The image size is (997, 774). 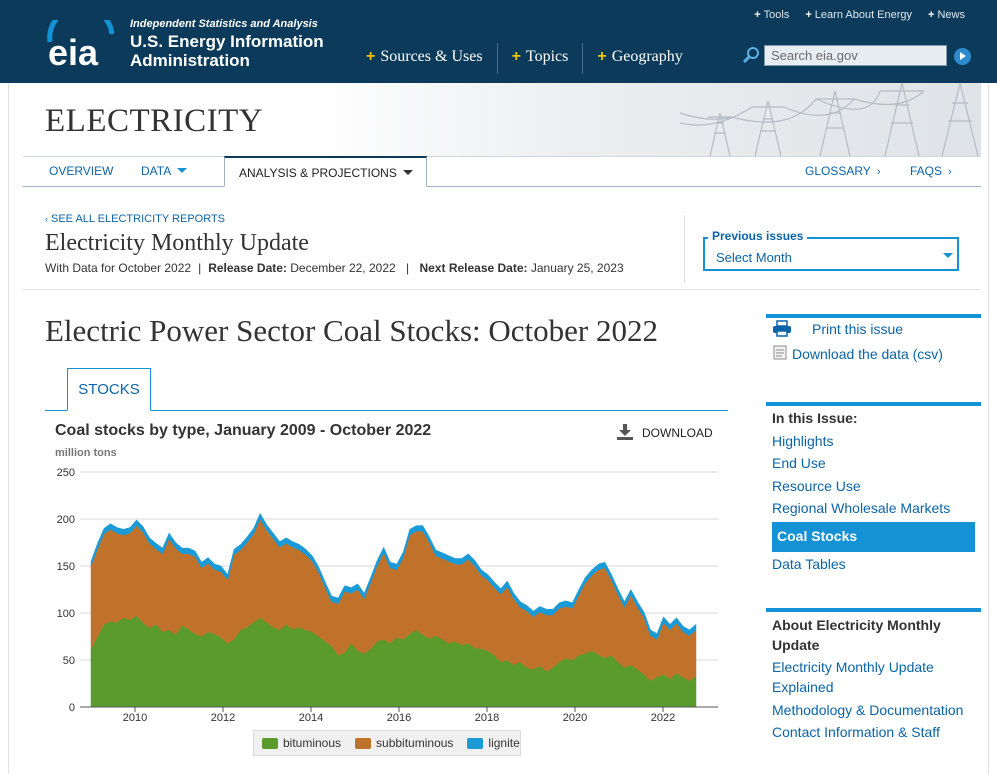 What do you see at coordinates (386, 410) in the screenshot?
I see `tab-underline` at bounding box center [386, 410].